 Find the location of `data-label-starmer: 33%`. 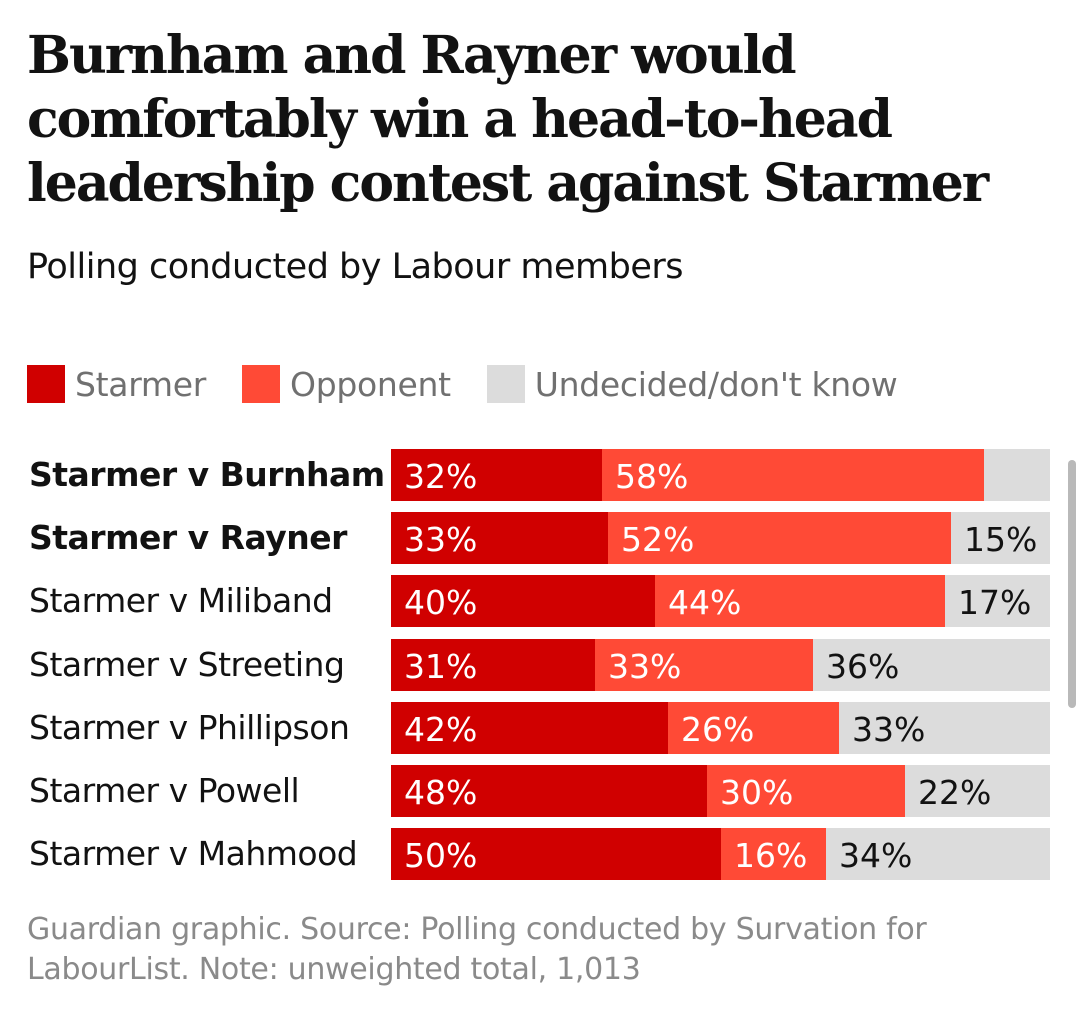

data-label-starmer: 33% is located at coordinates (441, 539).